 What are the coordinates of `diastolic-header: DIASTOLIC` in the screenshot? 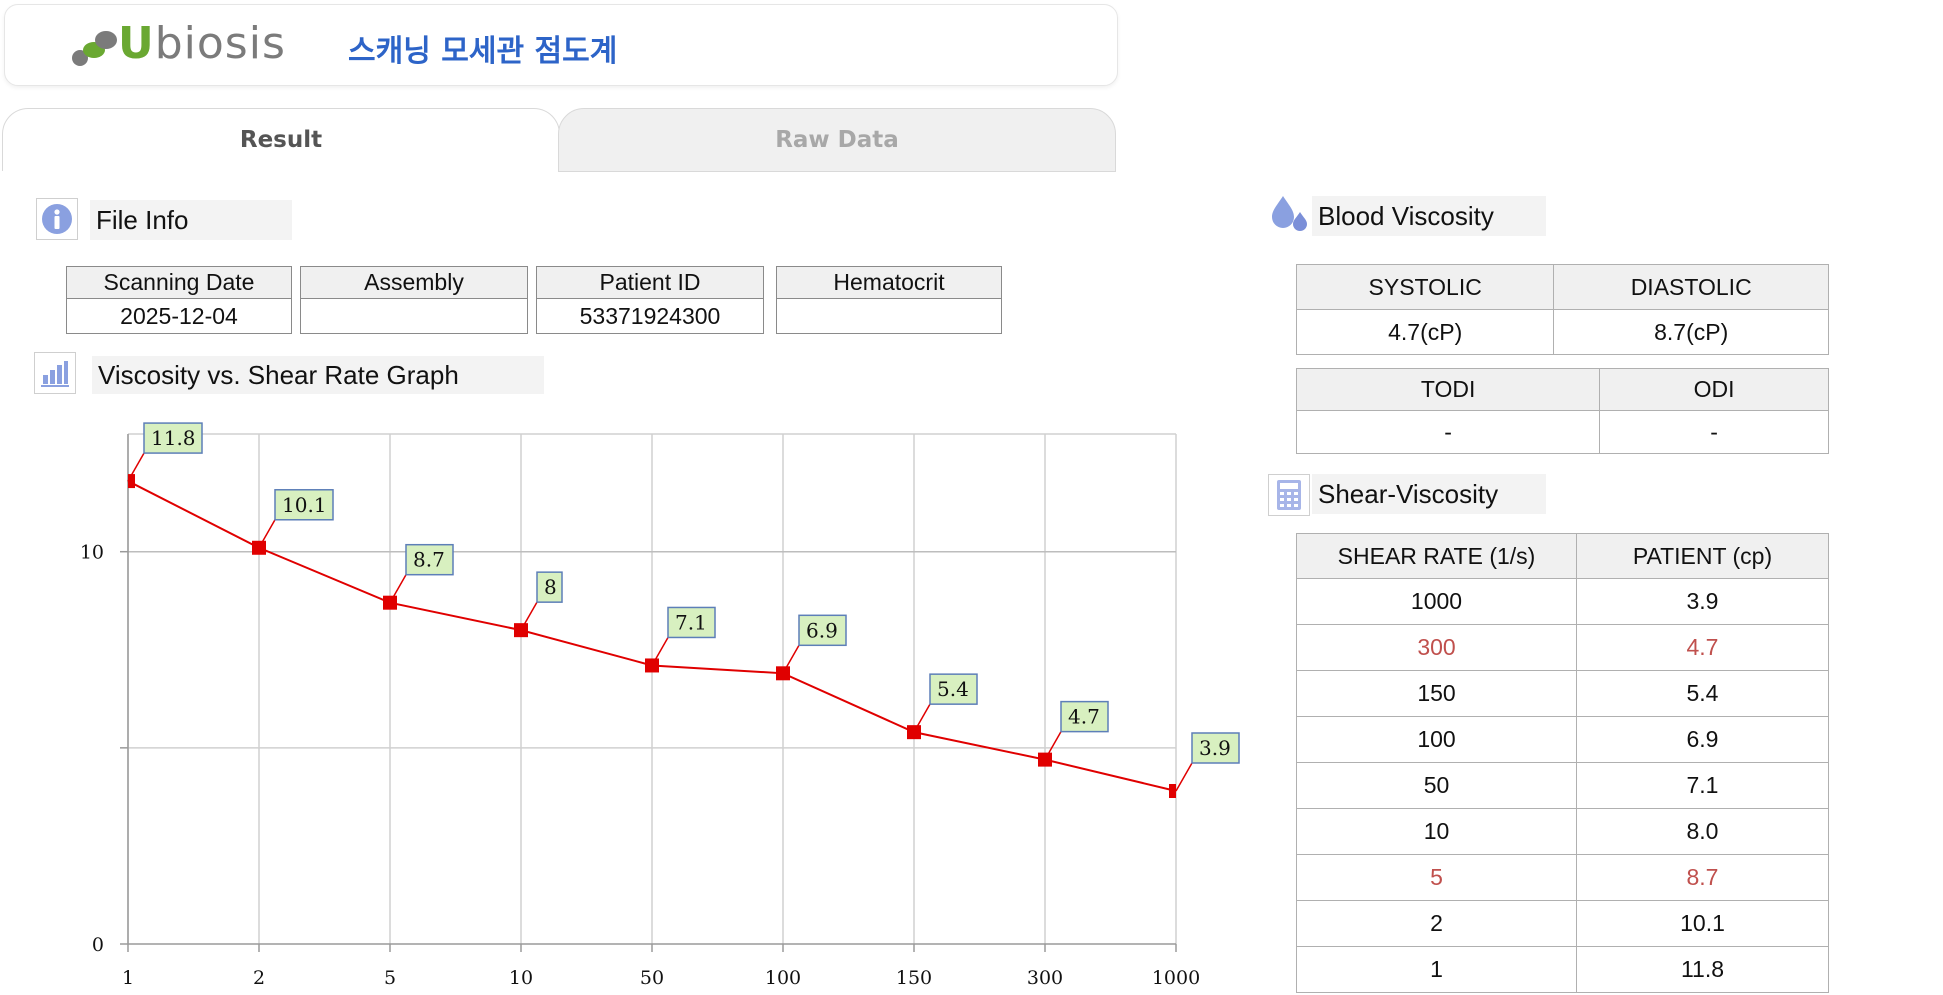 It's located at (1691, 287).